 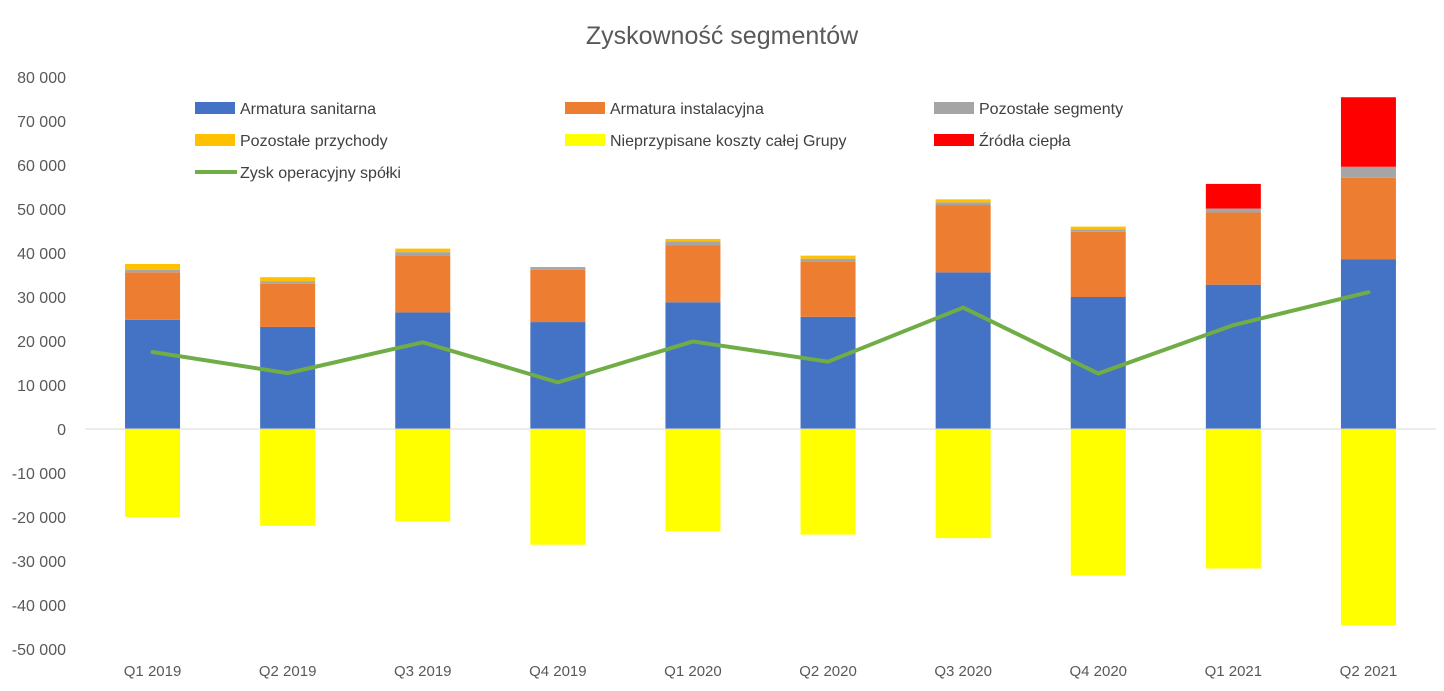 What do you see at coordinates (41, 342) in the screenshot?
I see `y-tick-label: 20 000` at bounding box center [41, 342].